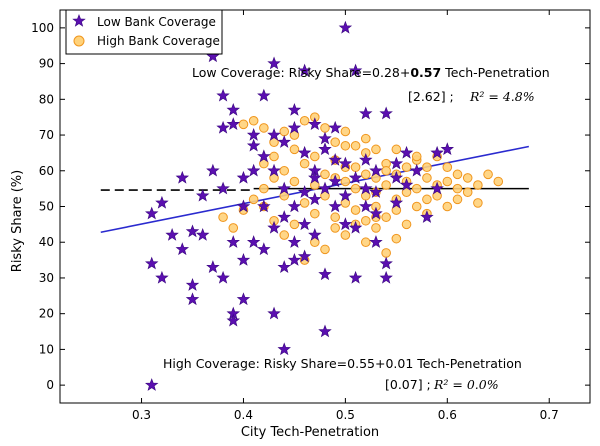  Describe the element at coordinates (144, 32) in the screenshot. I see `legend-box` at that location.